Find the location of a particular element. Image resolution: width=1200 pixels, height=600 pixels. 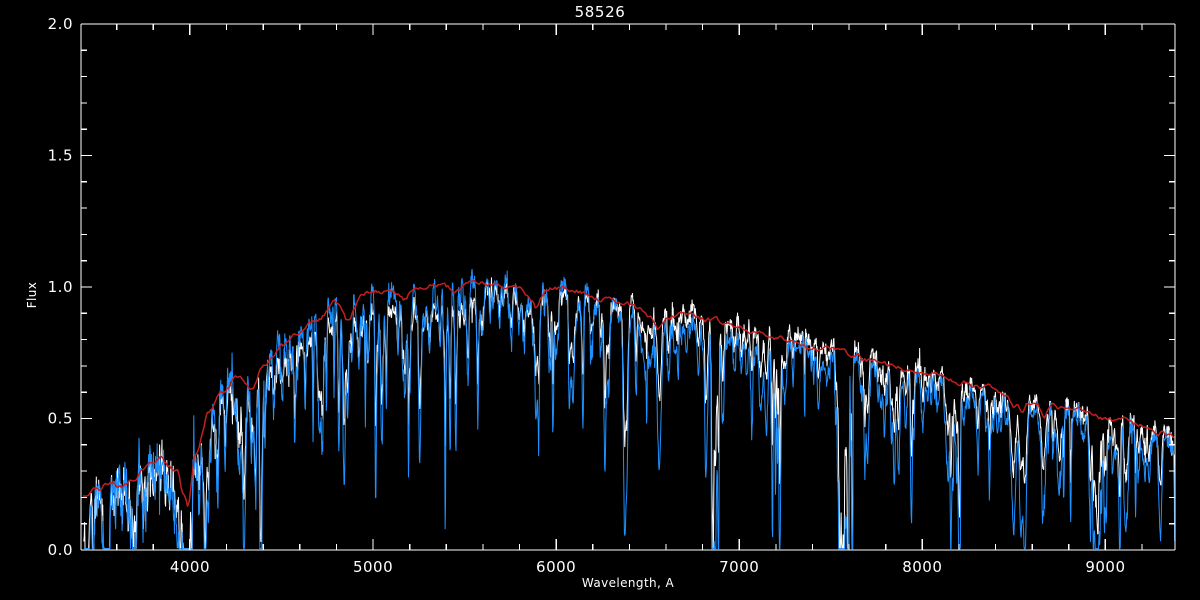

x-tick-label: 4000 is located at coordinates (190, 567).